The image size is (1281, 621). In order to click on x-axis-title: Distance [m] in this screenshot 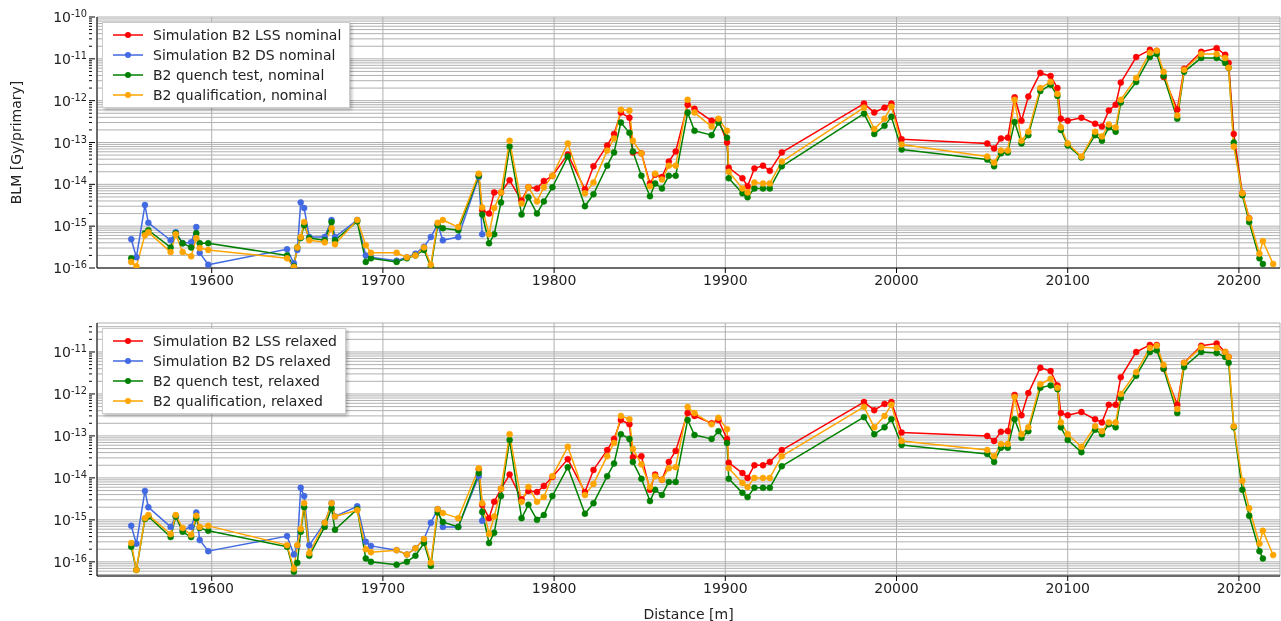, I will do `click(688, 613)`.